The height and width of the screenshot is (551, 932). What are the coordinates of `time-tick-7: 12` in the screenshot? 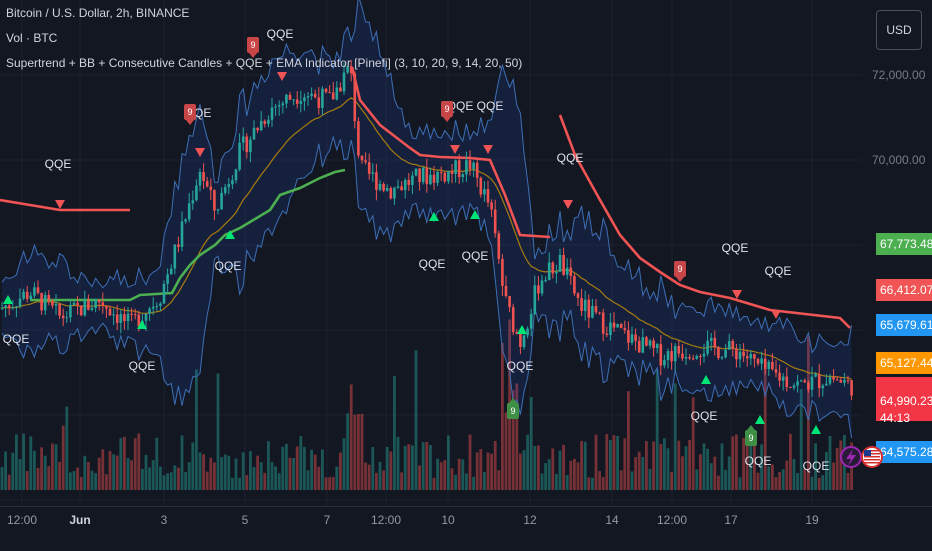 It's located at (530, 520).